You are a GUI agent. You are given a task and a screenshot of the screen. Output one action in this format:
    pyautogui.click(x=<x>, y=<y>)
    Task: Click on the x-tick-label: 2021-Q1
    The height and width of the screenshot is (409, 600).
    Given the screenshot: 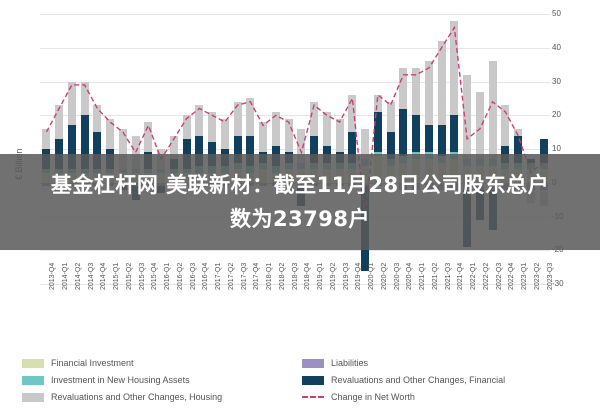 What is the action you would take?
    pyautogui.click(x=423, y=276)
    